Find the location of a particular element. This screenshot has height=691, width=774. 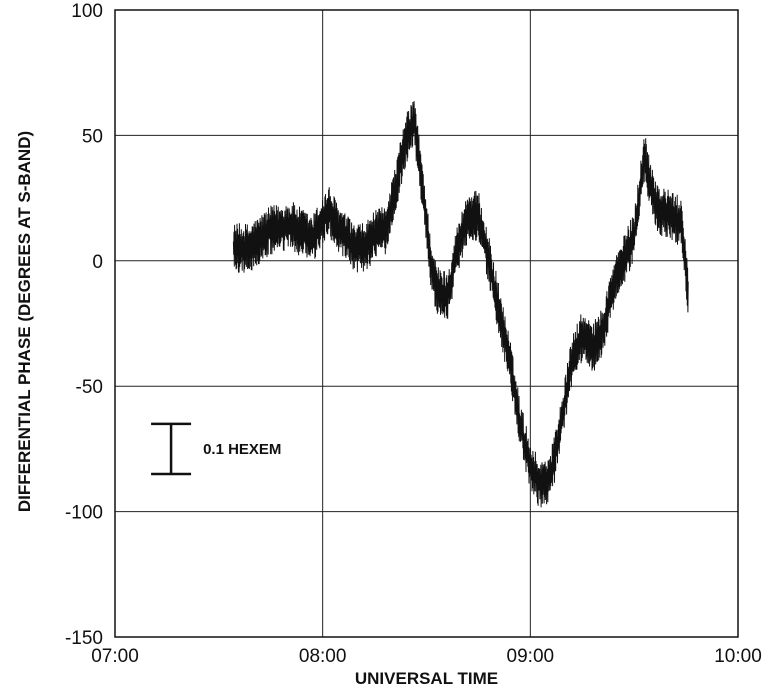

y-tick-label-2: 0 is located at coordinates (97, 262).